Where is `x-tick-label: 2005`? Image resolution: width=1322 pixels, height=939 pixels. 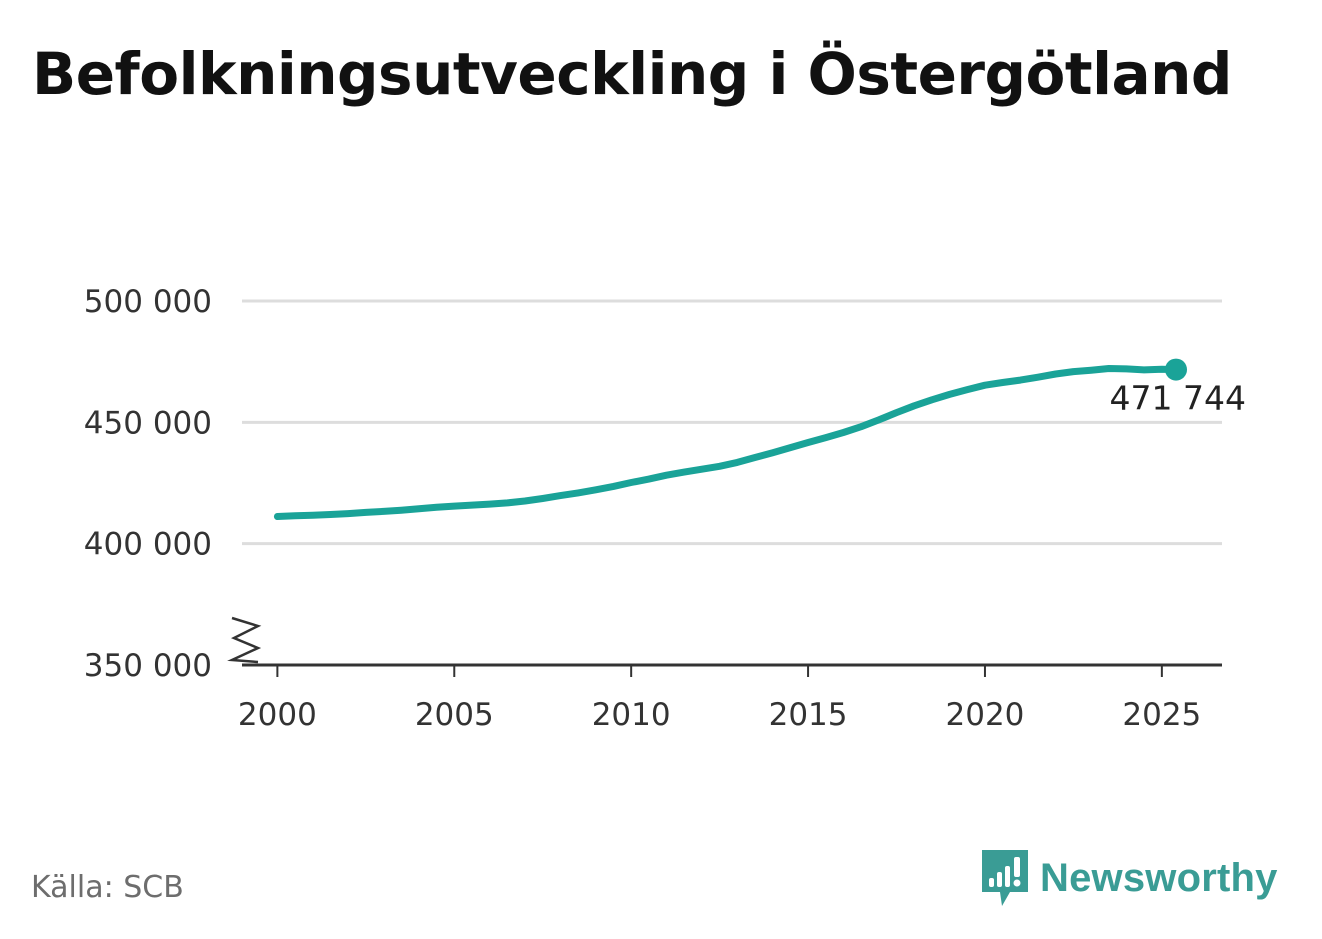 x-tick-label: 2005 is located at coordinates (454, 715).